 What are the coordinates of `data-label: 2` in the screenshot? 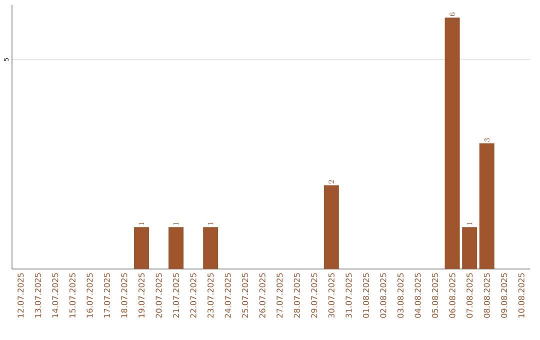 It's located at (331, 182).